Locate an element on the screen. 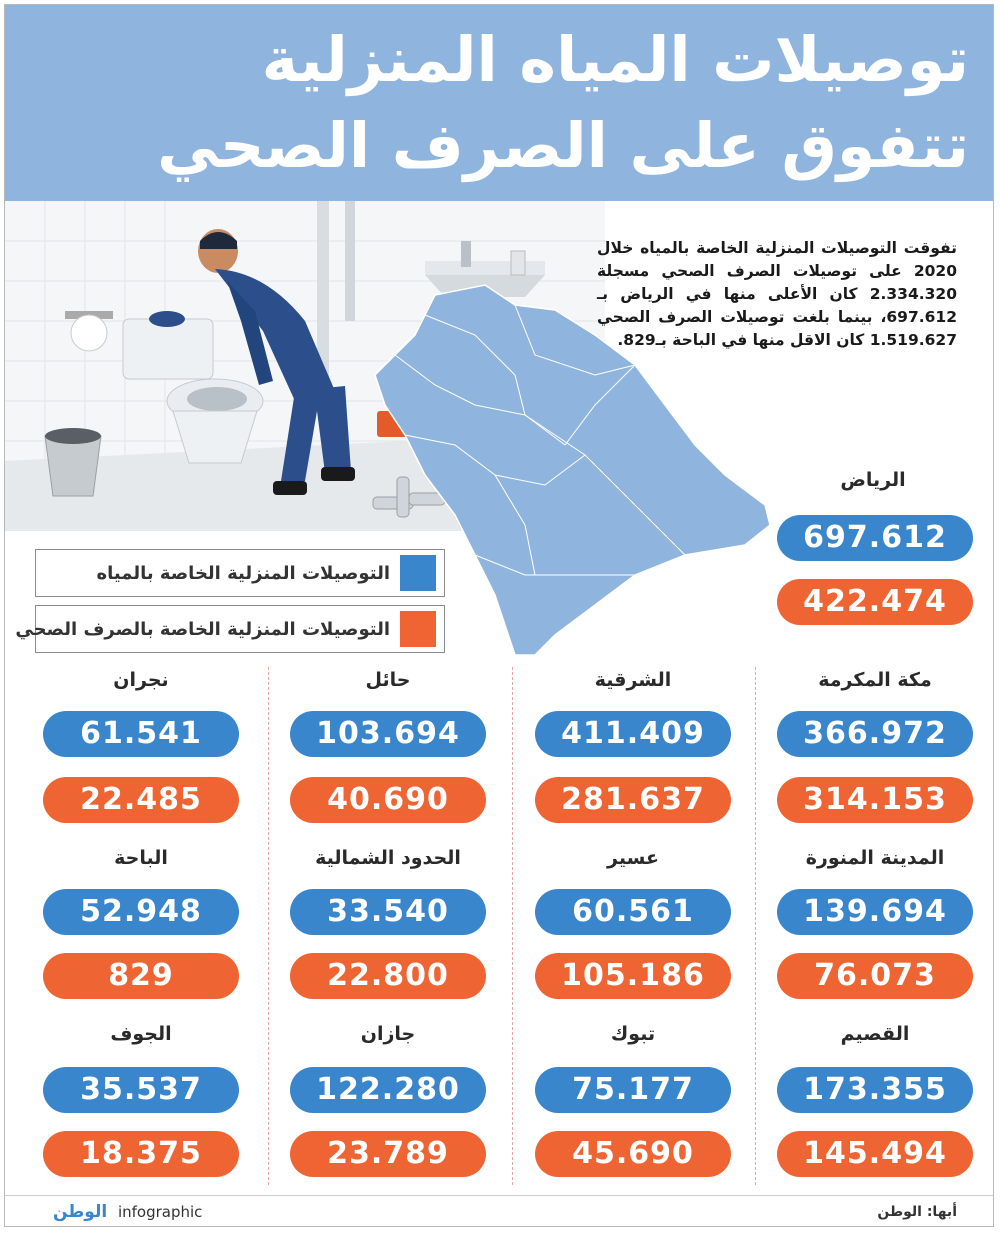 This screenshot has height=1233, width=1000. bucket-icon is located at coordinates (73, 466).